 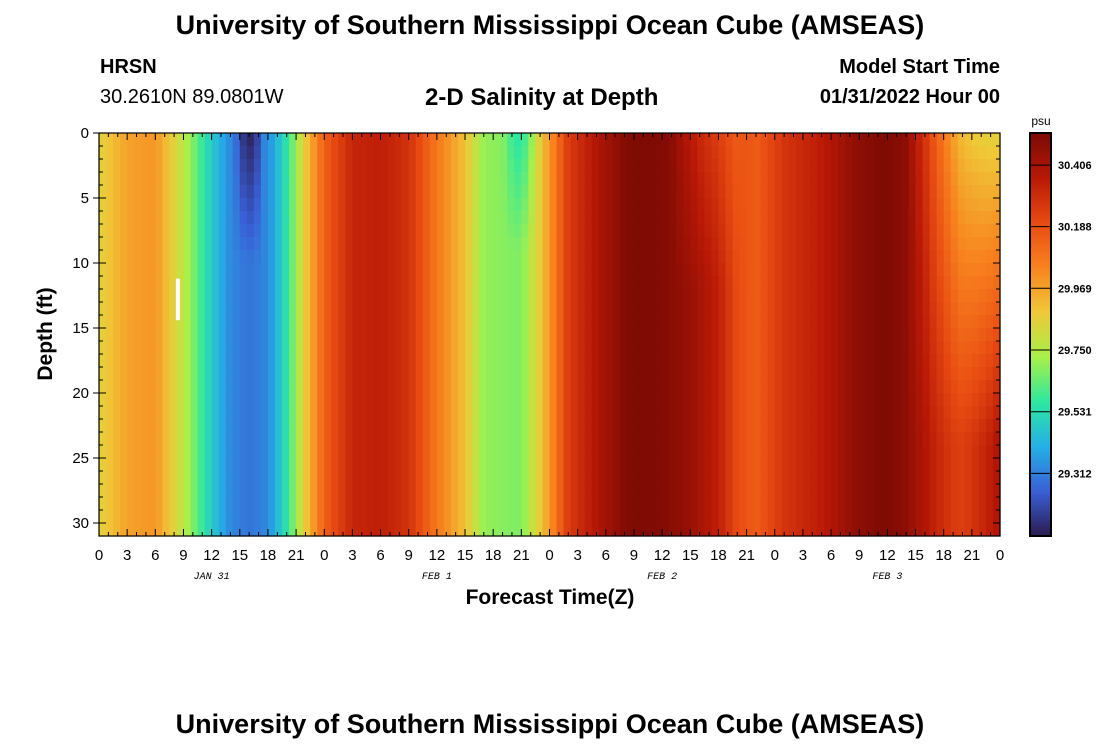 I want to click on plot-title: 2-D Salinity at Depth, so click(x=542, y=97).